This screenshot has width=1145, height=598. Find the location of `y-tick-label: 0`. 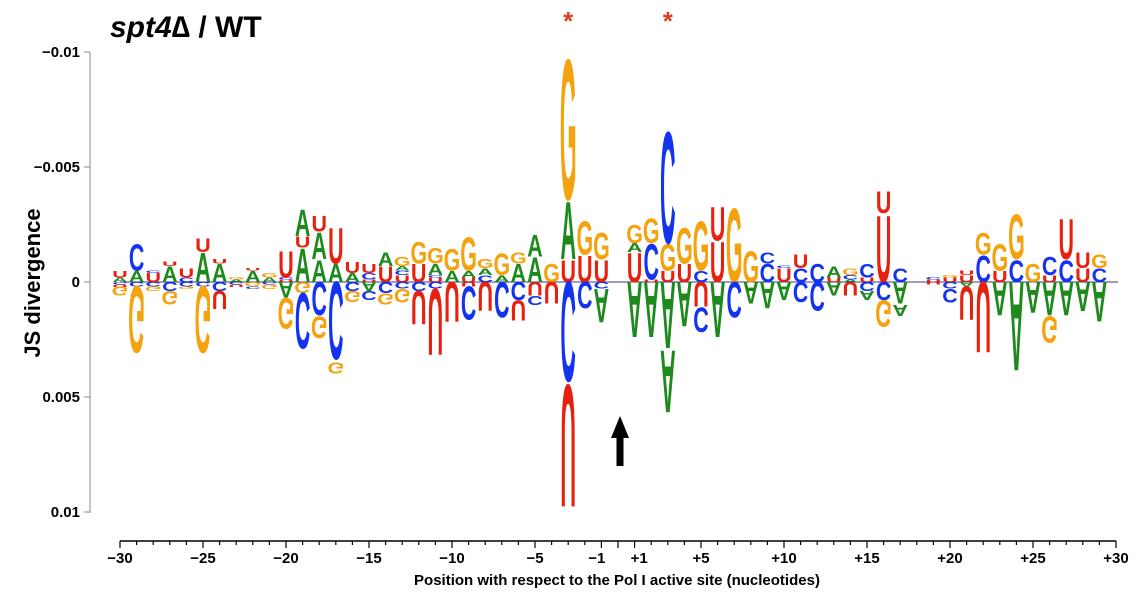

y-tick-label: 0 is located at coordinates (76, 282).